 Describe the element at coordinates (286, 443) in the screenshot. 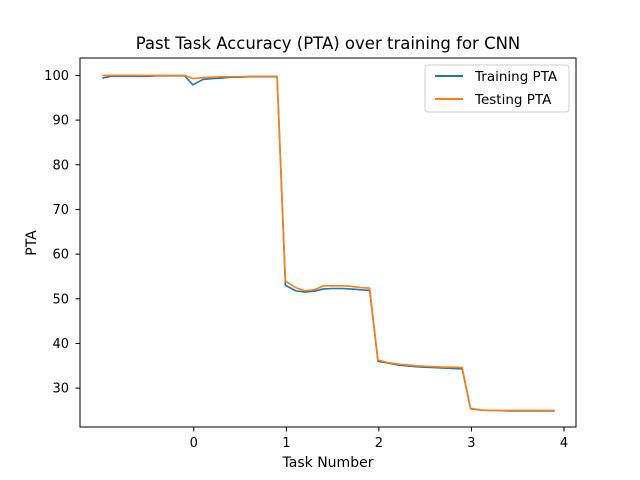

I see `x-tick-label: 1` at that location.